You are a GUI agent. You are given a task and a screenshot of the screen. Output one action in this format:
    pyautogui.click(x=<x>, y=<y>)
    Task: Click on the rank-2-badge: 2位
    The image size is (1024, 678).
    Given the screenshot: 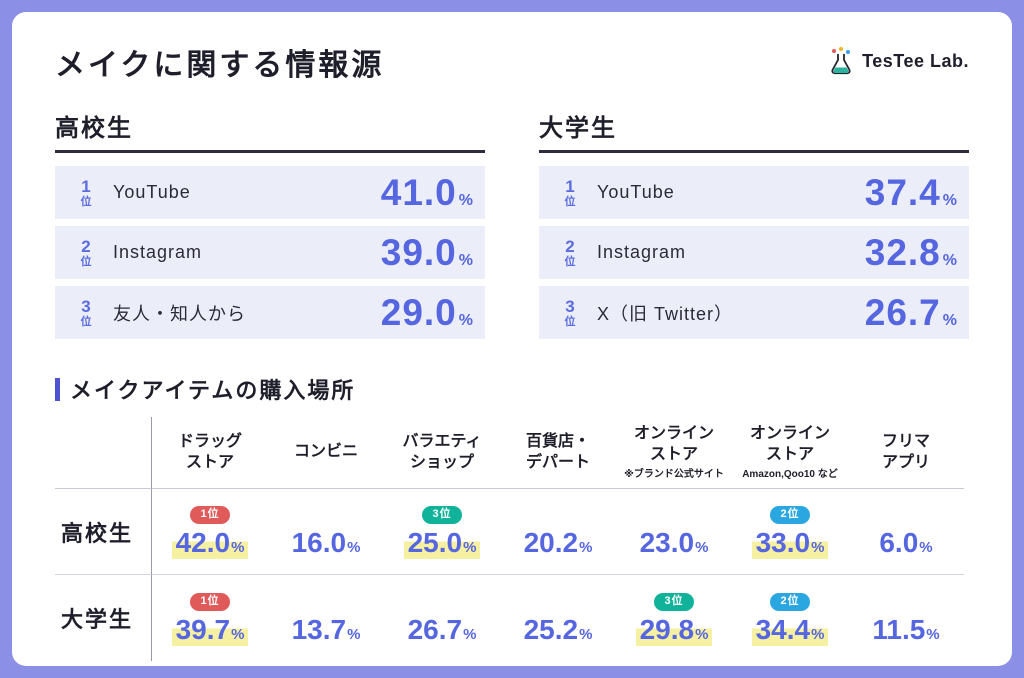 What is the action you would take?
    pyautogui.click(x=790, y=515)
    